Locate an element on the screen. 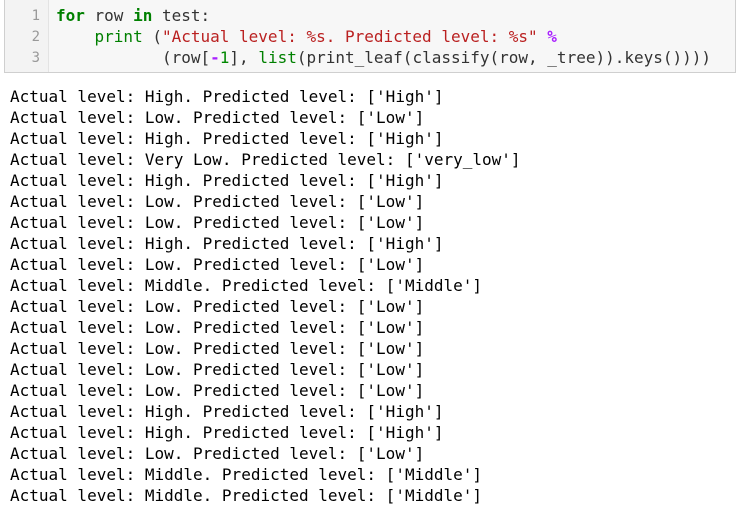 Image resolution: width=737 pixels, height=518 pixels. code-token: ], is located at coordinates (244, 57).